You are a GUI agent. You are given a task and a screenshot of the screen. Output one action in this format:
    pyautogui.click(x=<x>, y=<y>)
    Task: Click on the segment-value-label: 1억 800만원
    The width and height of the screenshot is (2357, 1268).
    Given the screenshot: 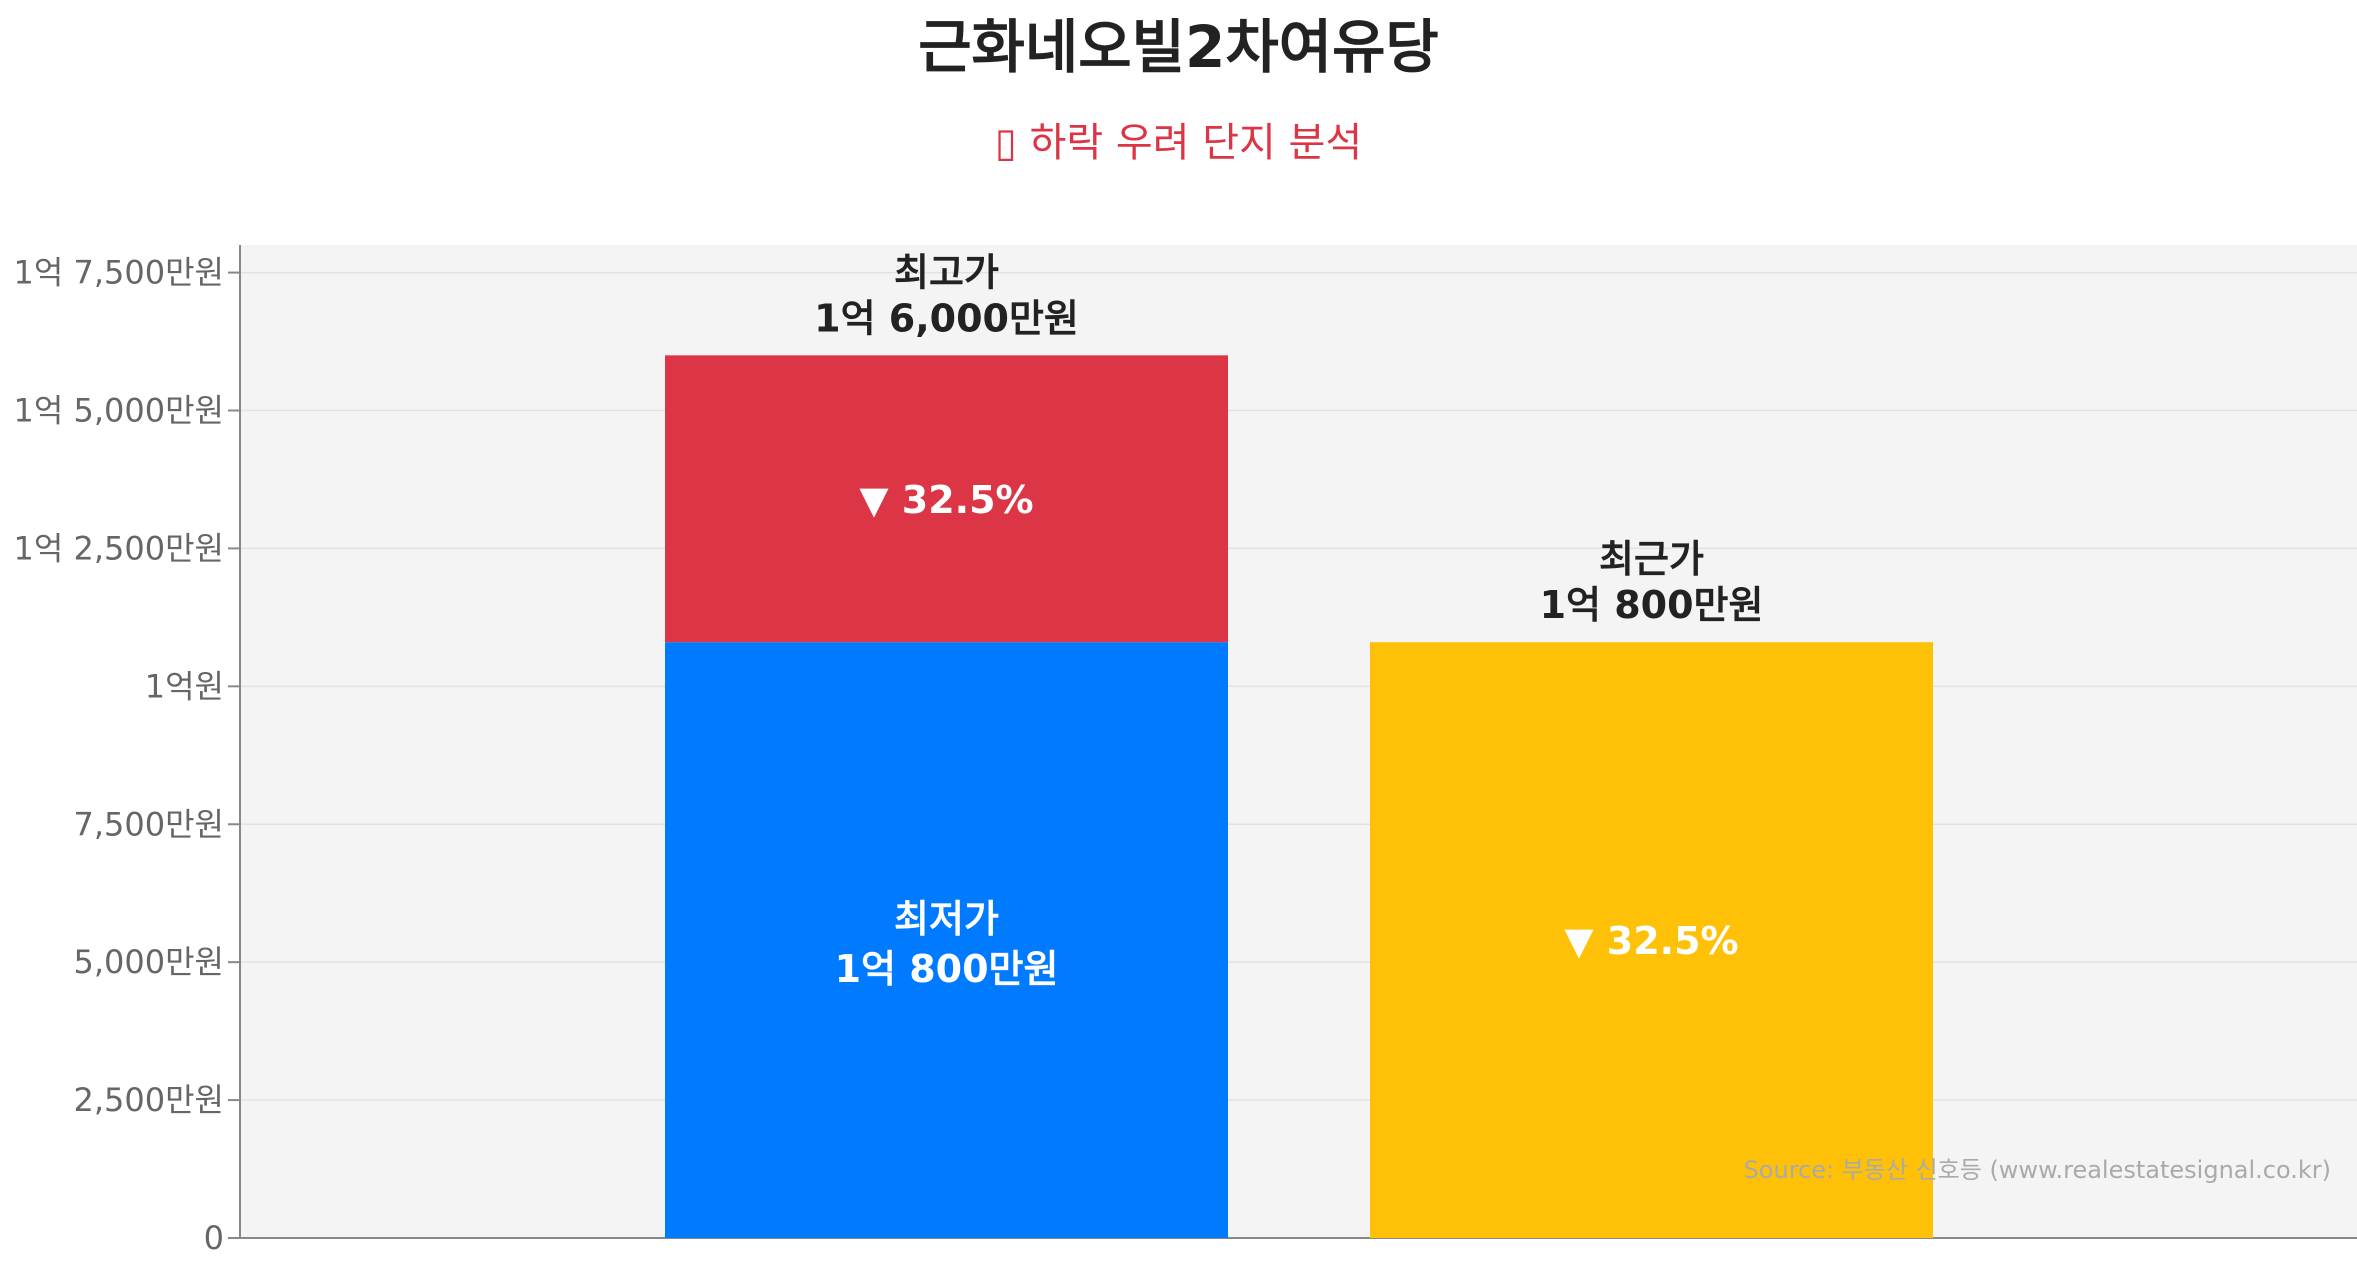 What is the action you would take?
    pyautogui.click(x=947, y=969)
    